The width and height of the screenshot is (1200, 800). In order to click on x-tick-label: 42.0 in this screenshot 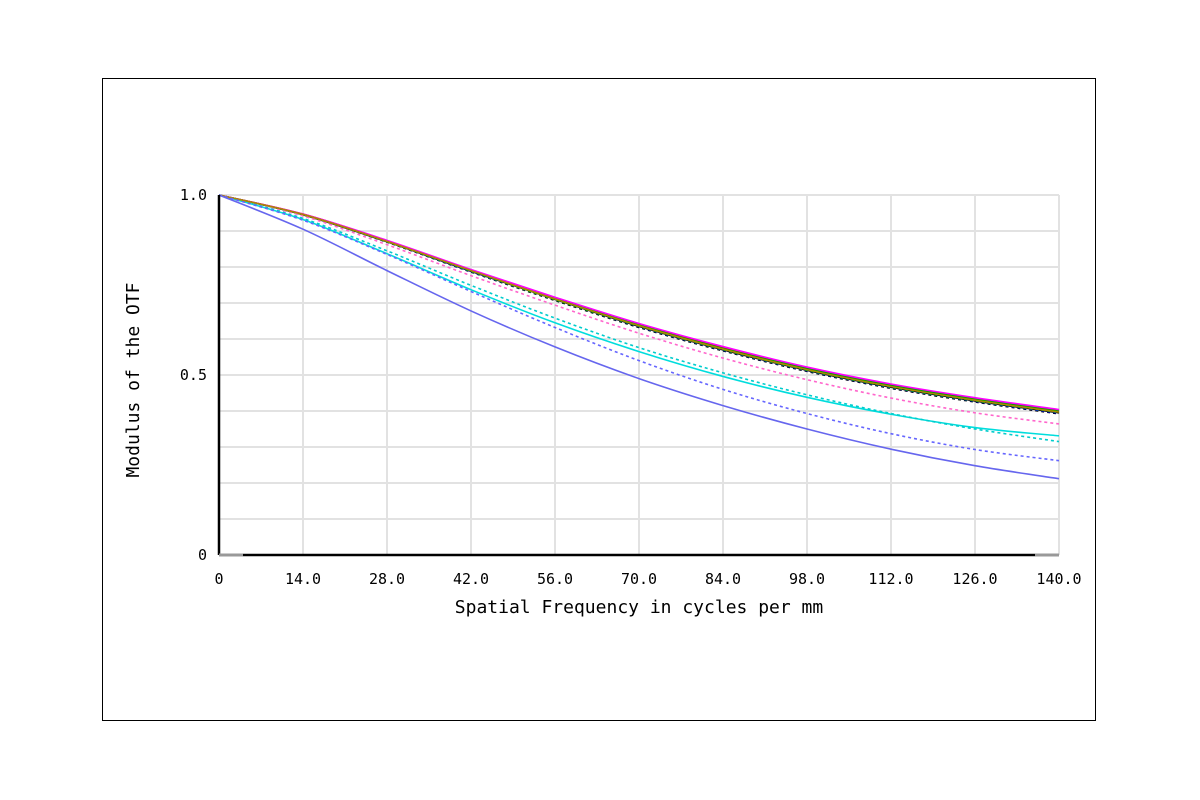, I will do `click(471, 579)`.